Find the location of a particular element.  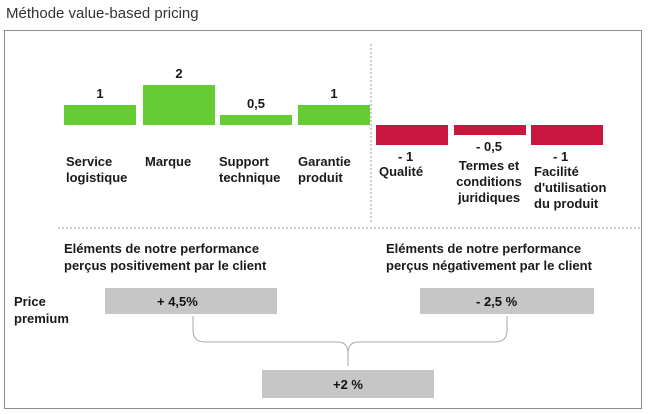

page-title: Méthode value-based pricing is located at coordinates (102, 13).